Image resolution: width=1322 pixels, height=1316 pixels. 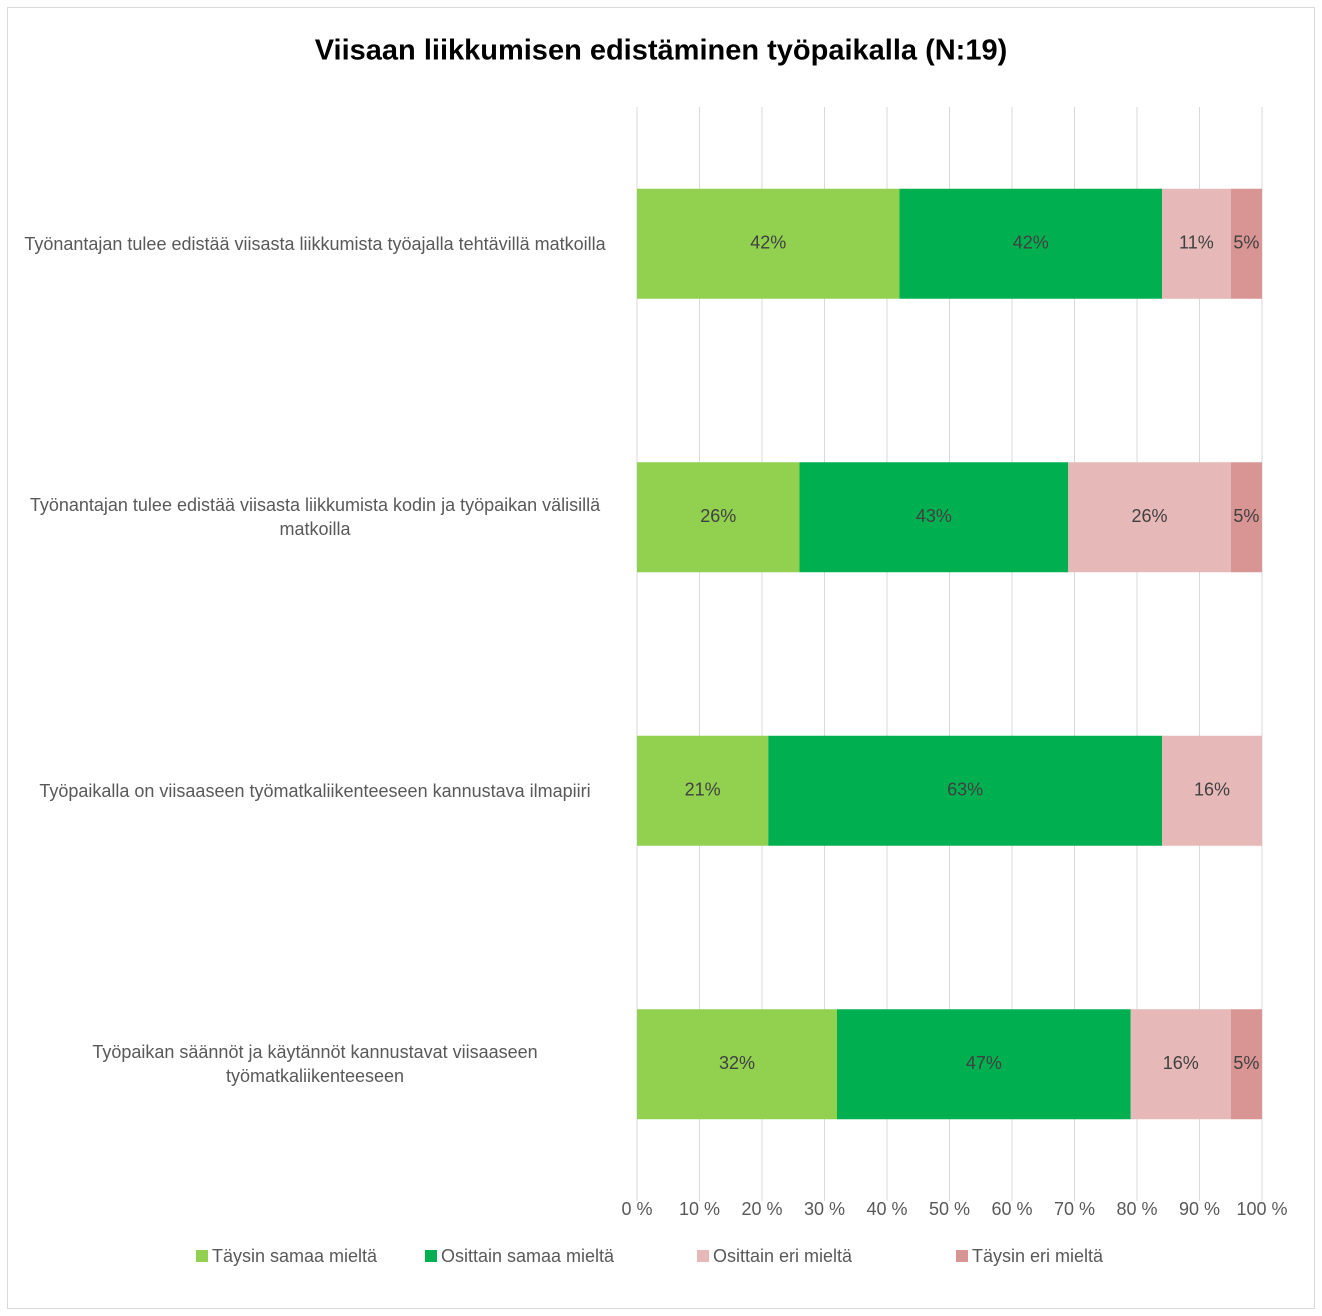 What do you see at coordinates (783, 1256) in the screenshot?
I see `legend-label: Osittain eri mieltä` at bounding box center [783, 1256].